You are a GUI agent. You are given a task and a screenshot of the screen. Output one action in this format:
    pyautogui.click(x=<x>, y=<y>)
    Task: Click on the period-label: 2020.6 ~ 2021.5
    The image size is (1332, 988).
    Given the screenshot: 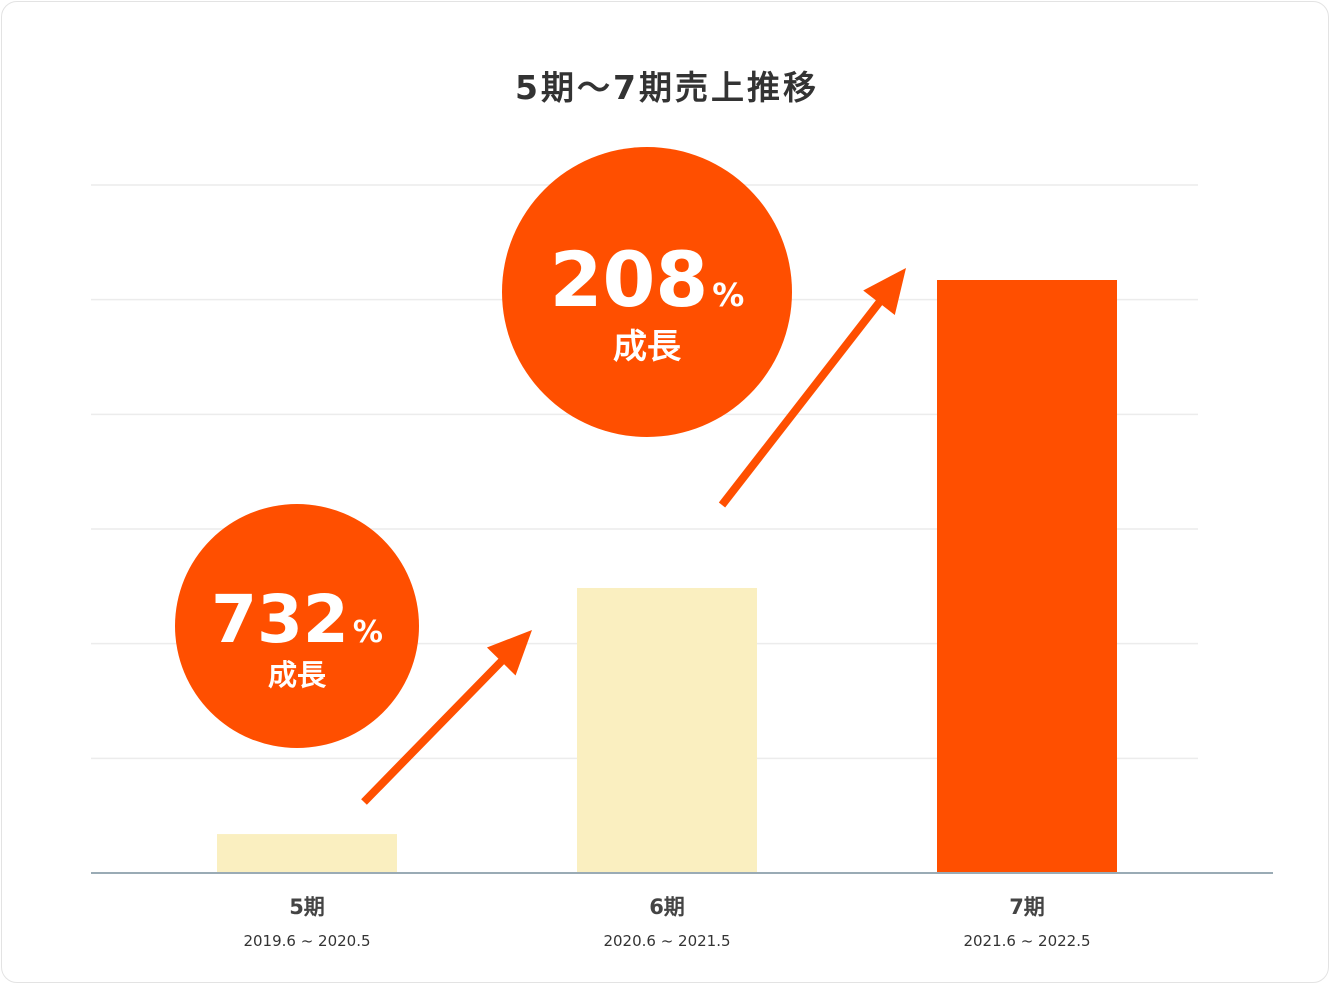 What is the action you would take?
    pyautogui.click(x=666, y=941)
    